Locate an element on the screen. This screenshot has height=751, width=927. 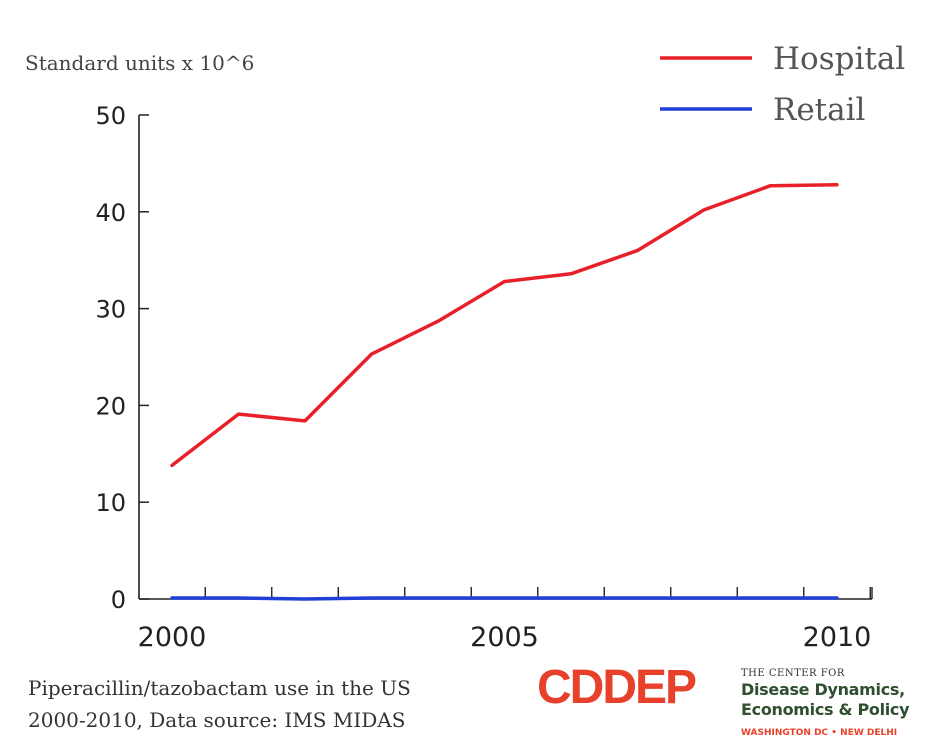
logo-mark: CDDEP is located at coordinates (617, 687).